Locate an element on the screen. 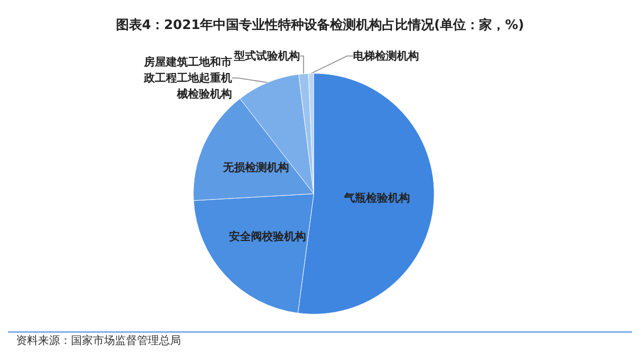  chart-title: 图表4：2021年中国专业性特种设备检测机构占比情况(单位：家，%) is located at coordinates (320, 25).